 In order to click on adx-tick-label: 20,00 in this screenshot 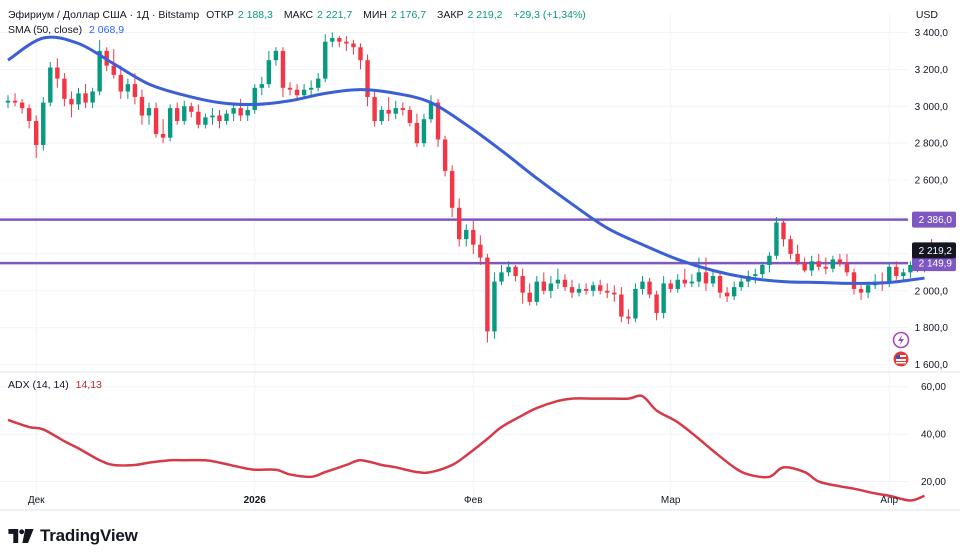, I will do `click(933, 482)`.